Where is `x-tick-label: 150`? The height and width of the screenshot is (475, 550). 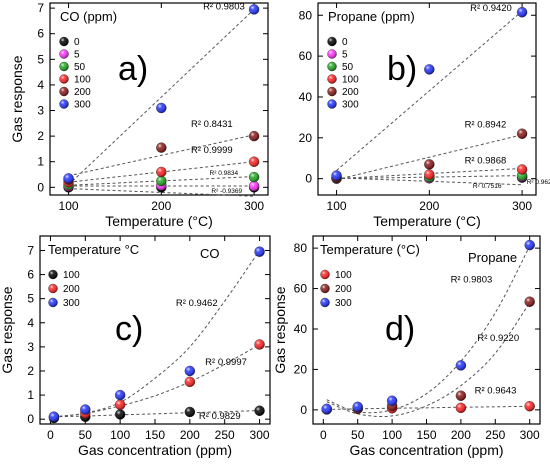 x-tick-label: 150 is located at coordinates (155, 435).